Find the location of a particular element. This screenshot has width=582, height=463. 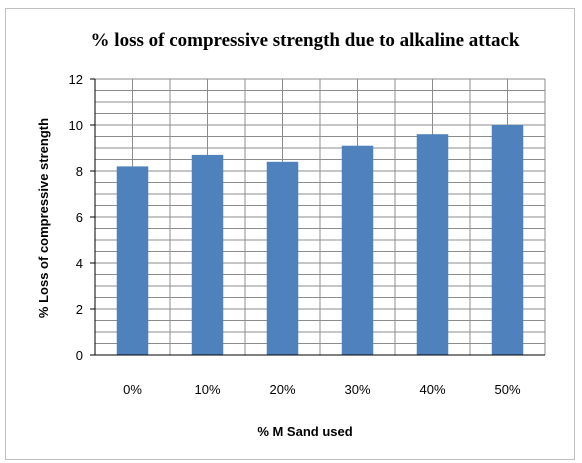

x-tick-label: 0% is located at coordinates (132, 389).